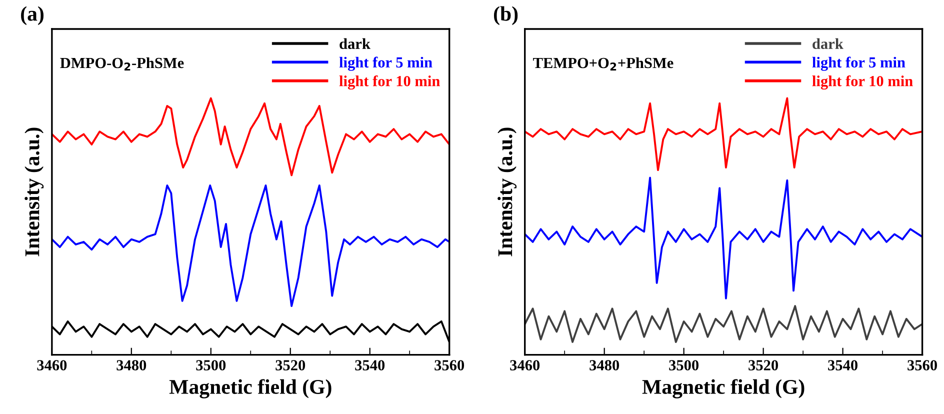 This screenshot has width=944, height=414. Describe the element at coordinates (122, 63) in the screenshot. I see `text: DMPO-O$_{2}$-PhSMe` at that location.